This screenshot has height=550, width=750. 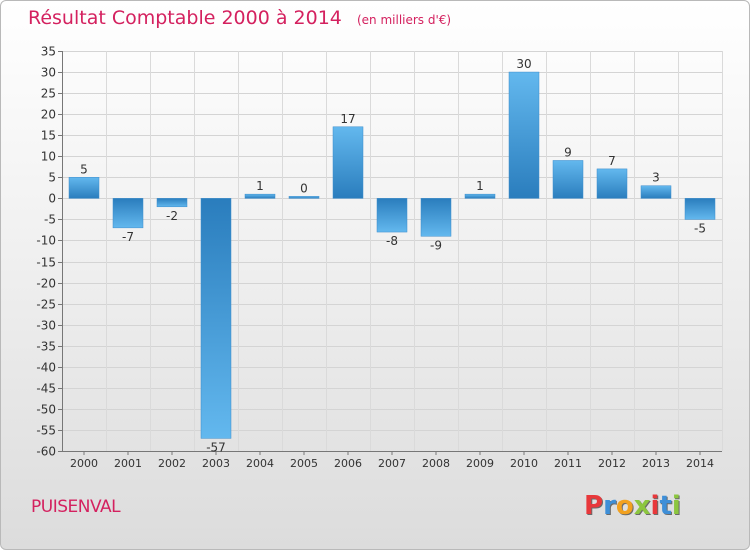 I want to click on y-tick-label: 25, so click(x=48, y=94).